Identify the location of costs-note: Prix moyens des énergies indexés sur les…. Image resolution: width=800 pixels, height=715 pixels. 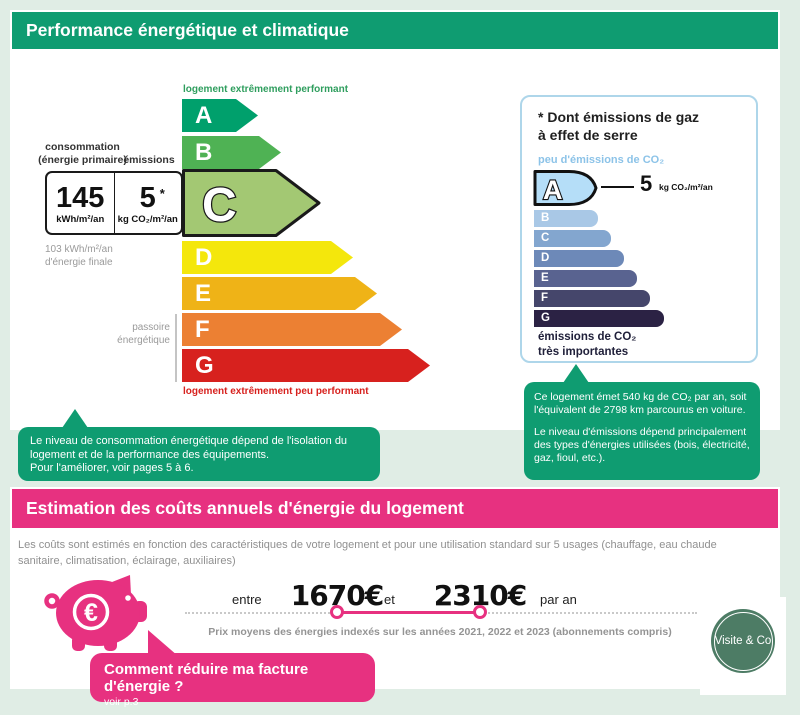
(440, 632).